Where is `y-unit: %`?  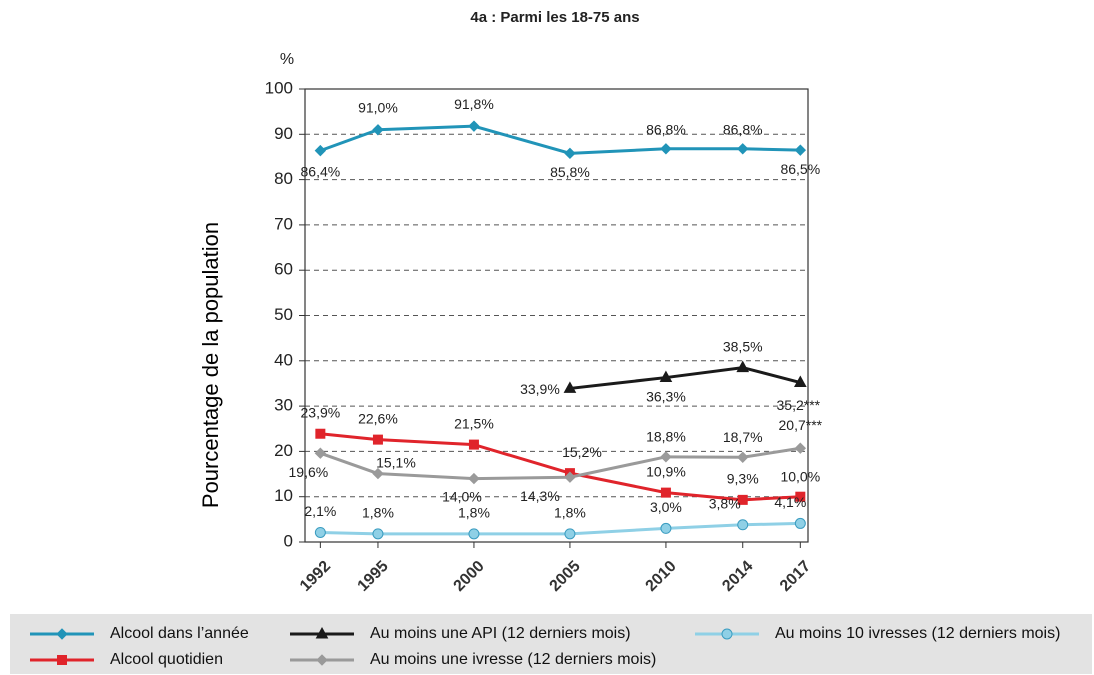
y-unit: % is located at coordinates (287, 59).